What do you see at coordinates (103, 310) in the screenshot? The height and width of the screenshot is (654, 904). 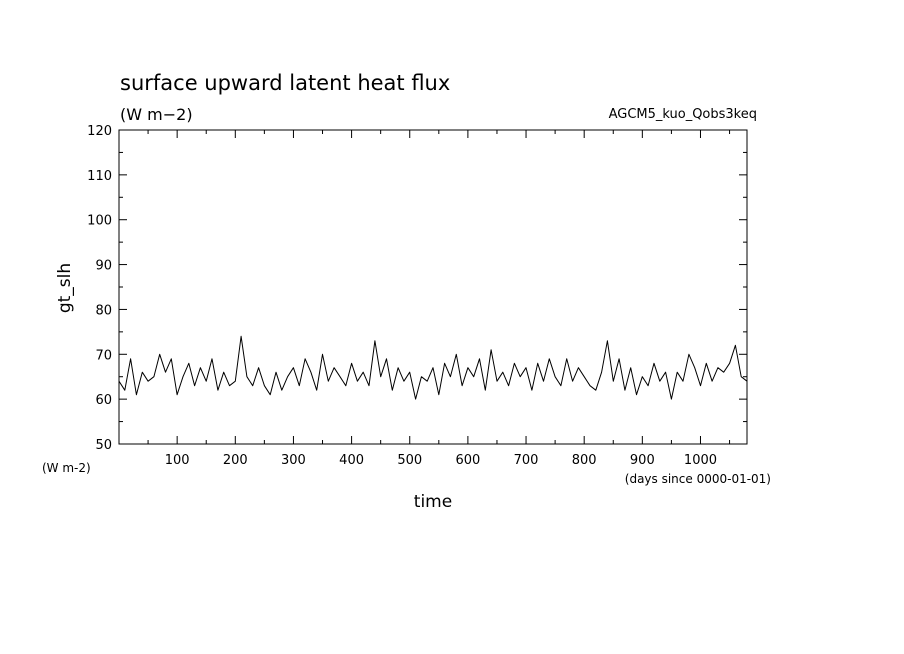 I see `y-tick-label: 80` at bounding box center [103, 310].